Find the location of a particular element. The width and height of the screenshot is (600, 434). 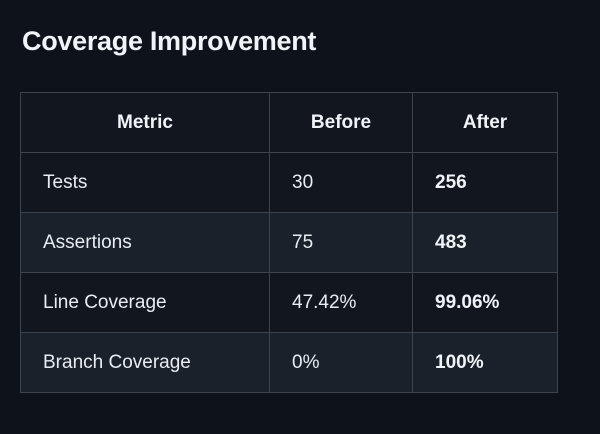

page-title: Coverage Improvement is located at coordinates (169, 41).